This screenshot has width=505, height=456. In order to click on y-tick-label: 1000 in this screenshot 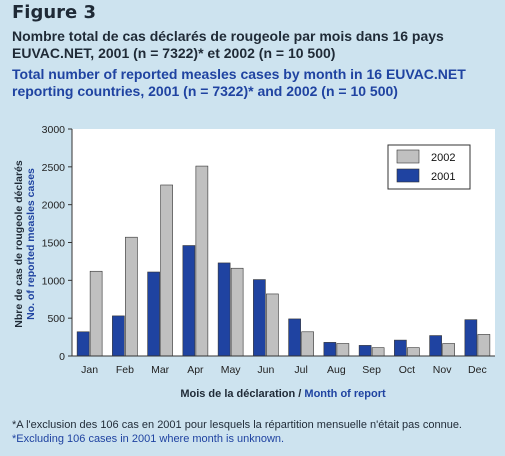, I will do `click(54, 281)`.